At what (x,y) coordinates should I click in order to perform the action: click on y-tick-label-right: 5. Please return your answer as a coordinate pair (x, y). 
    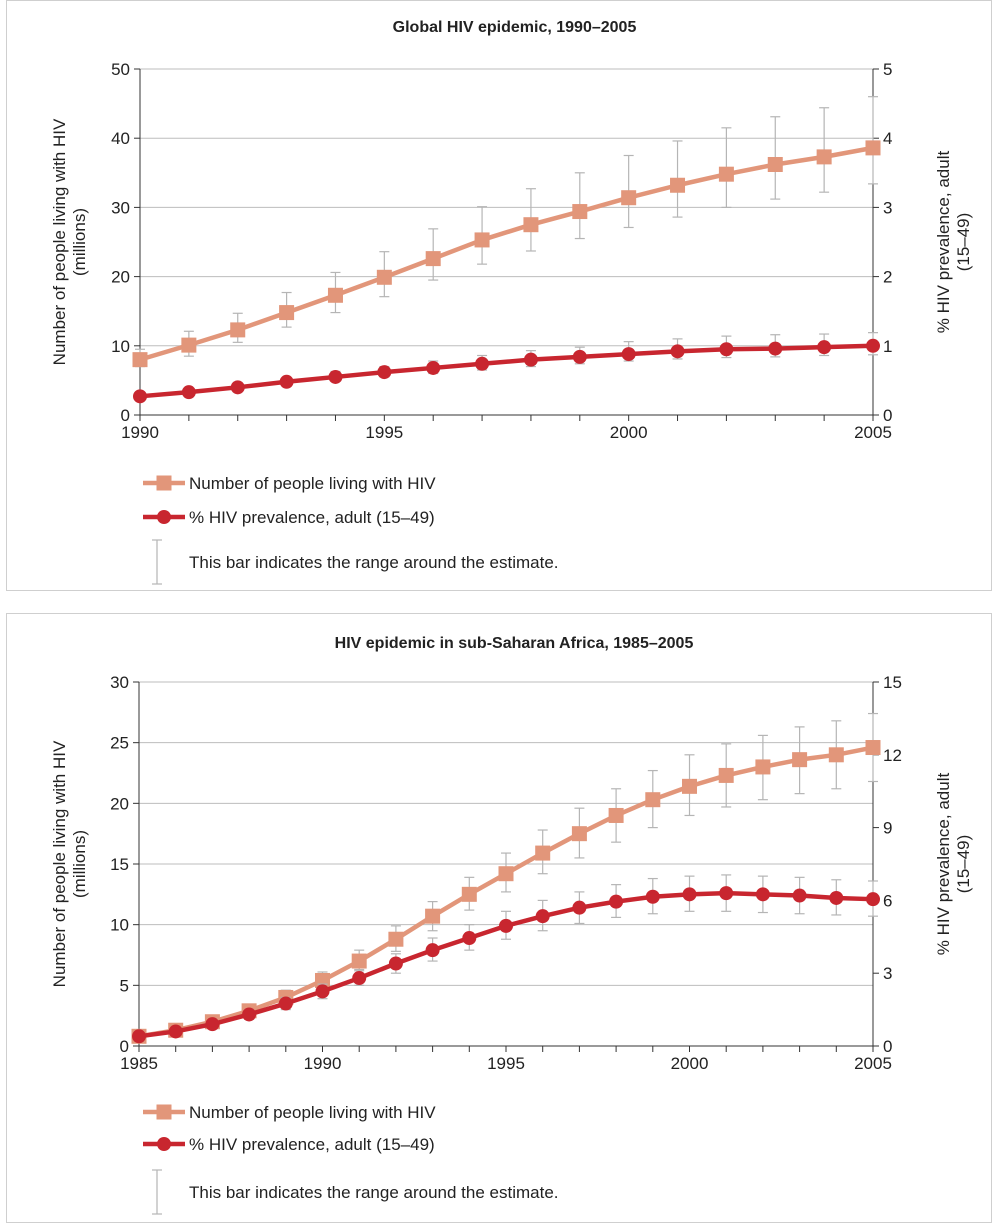
    Looking at the image, I should click on (887, 69).